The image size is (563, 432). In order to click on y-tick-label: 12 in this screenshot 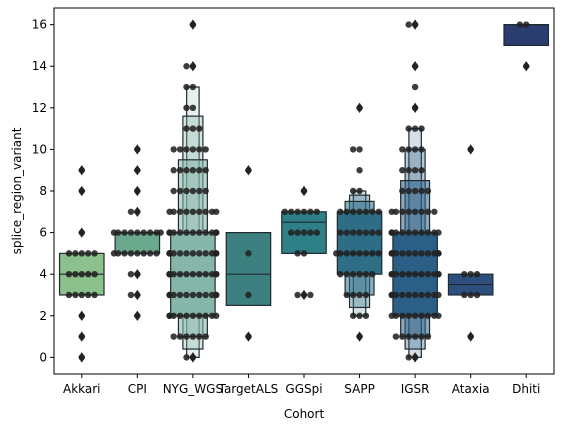, I will do `click(39, 108)`.